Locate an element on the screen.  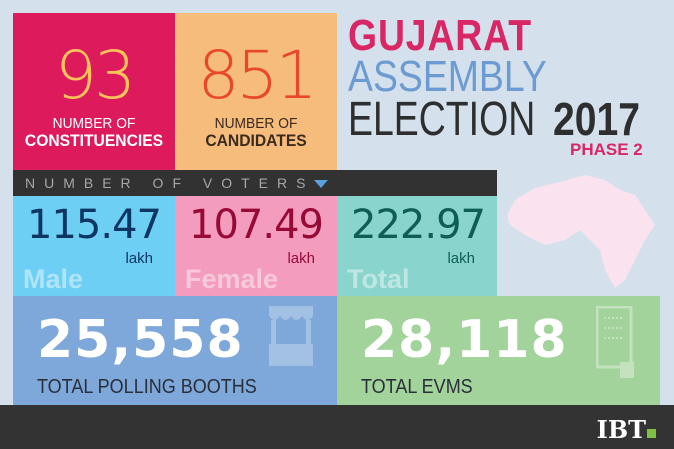
title-year: 2017 is located at coordinates (596, 119).